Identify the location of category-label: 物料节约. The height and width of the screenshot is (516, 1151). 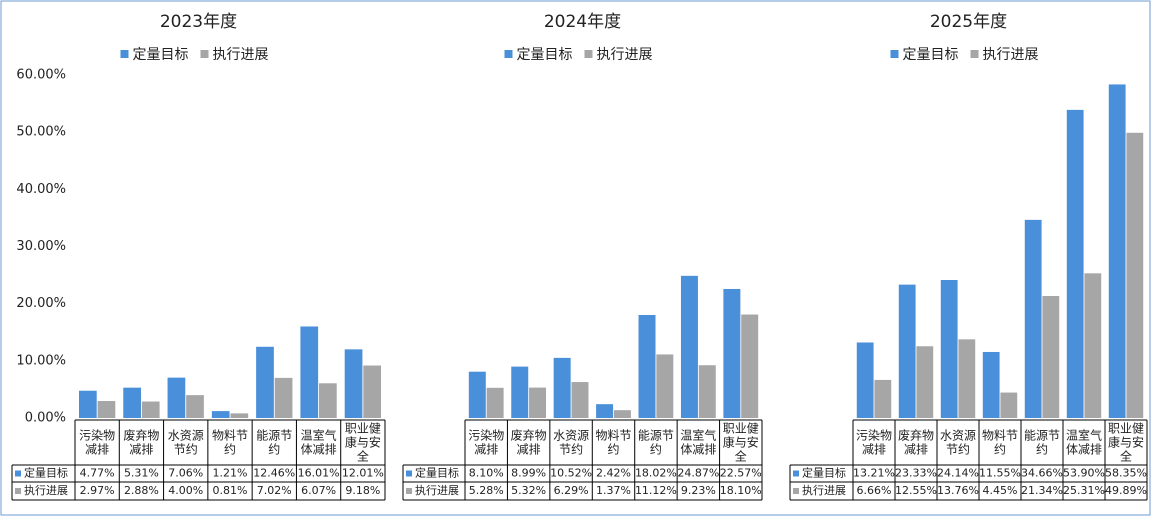
(613, 442).